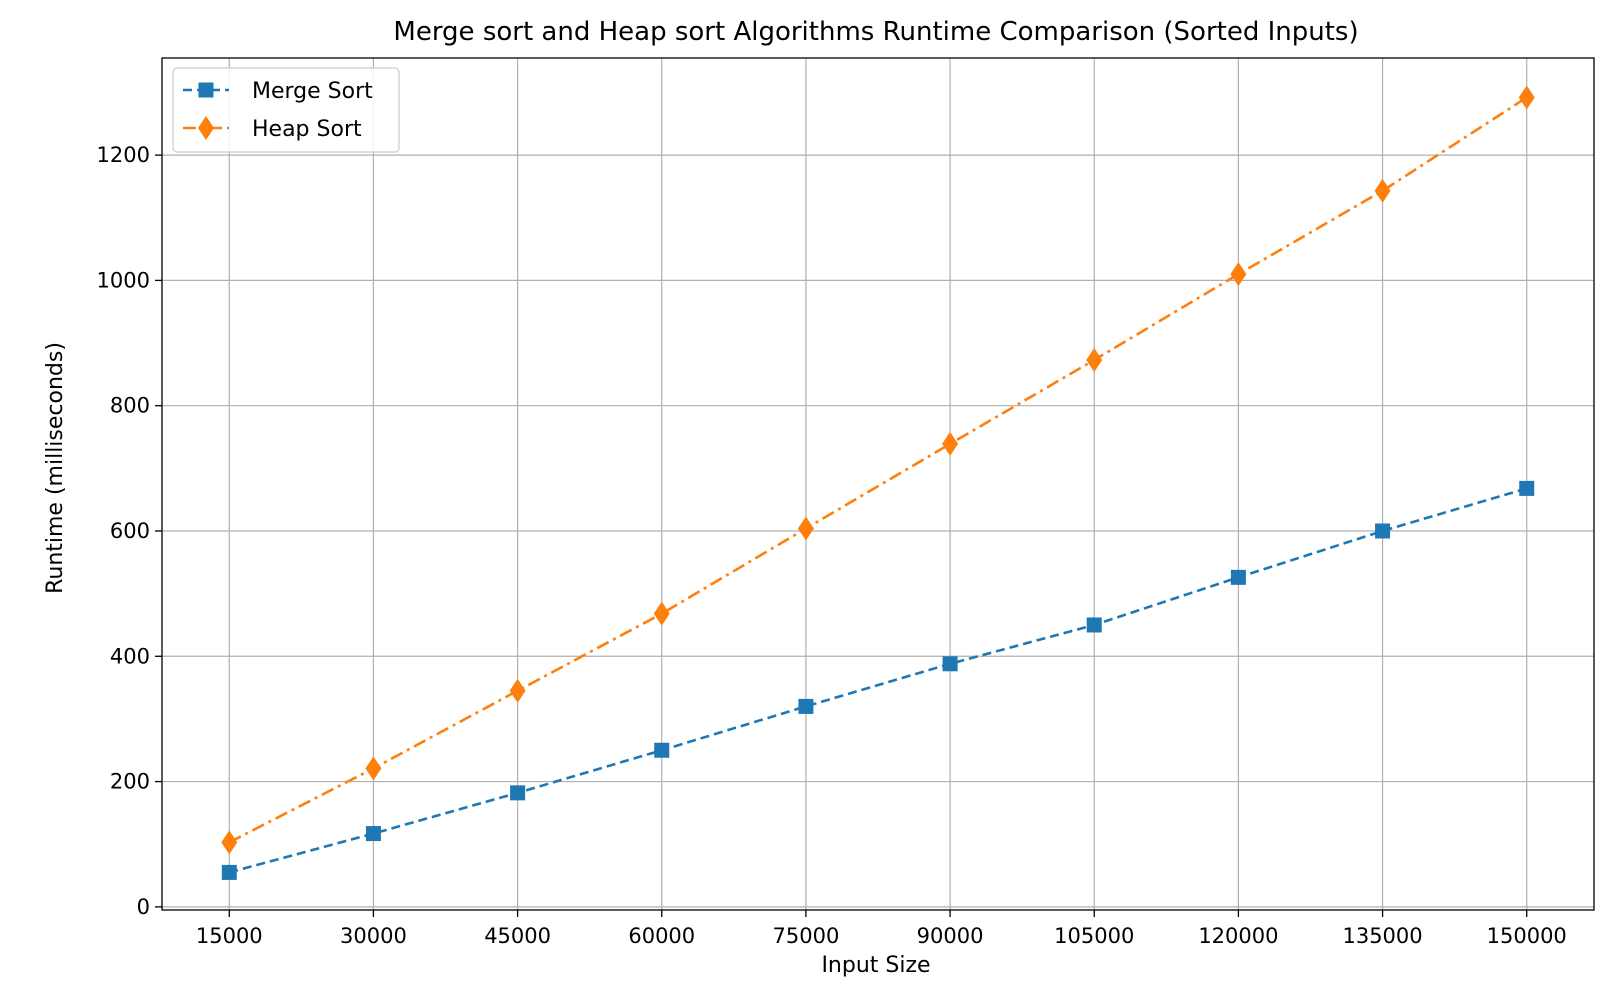 The width and height of the screenshot is (1606, 986). I want to click on legend-label: Merge Sort, so click(312, 91).